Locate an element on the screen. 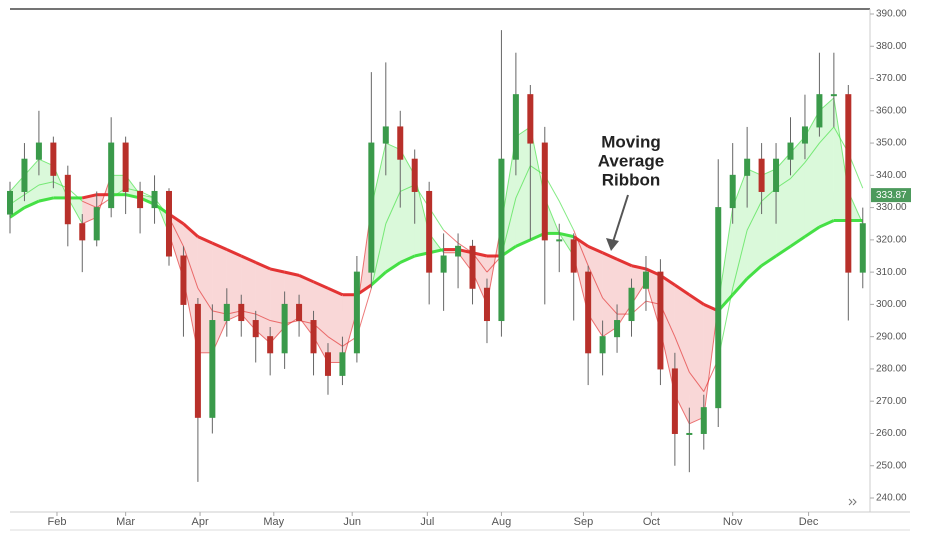 The height and width of the screenshot is (546, 935). scroll-icon is located at coordinates (852, 502).